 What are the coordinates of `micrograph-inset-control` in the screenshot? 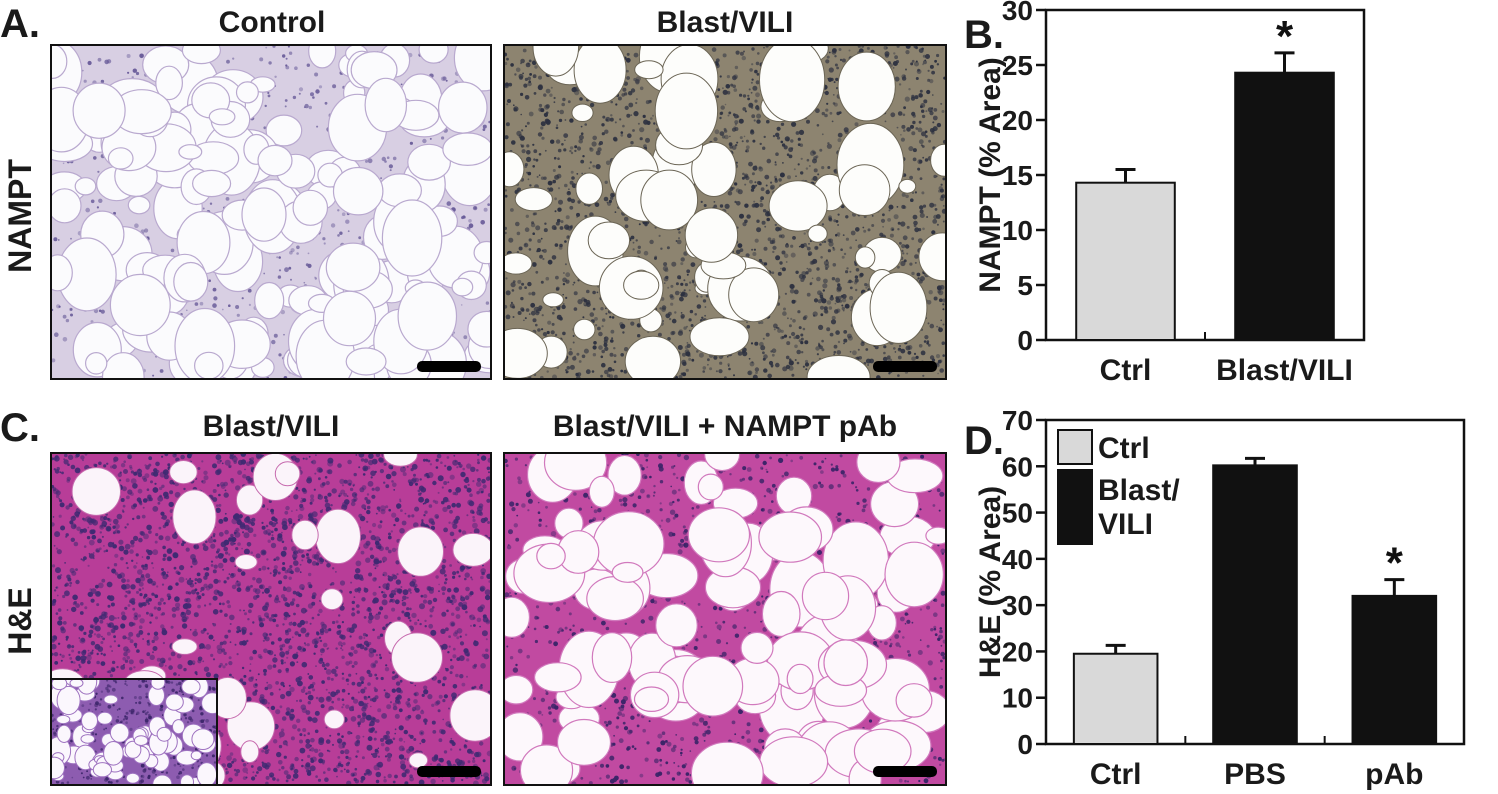 It's located at (134, 732).